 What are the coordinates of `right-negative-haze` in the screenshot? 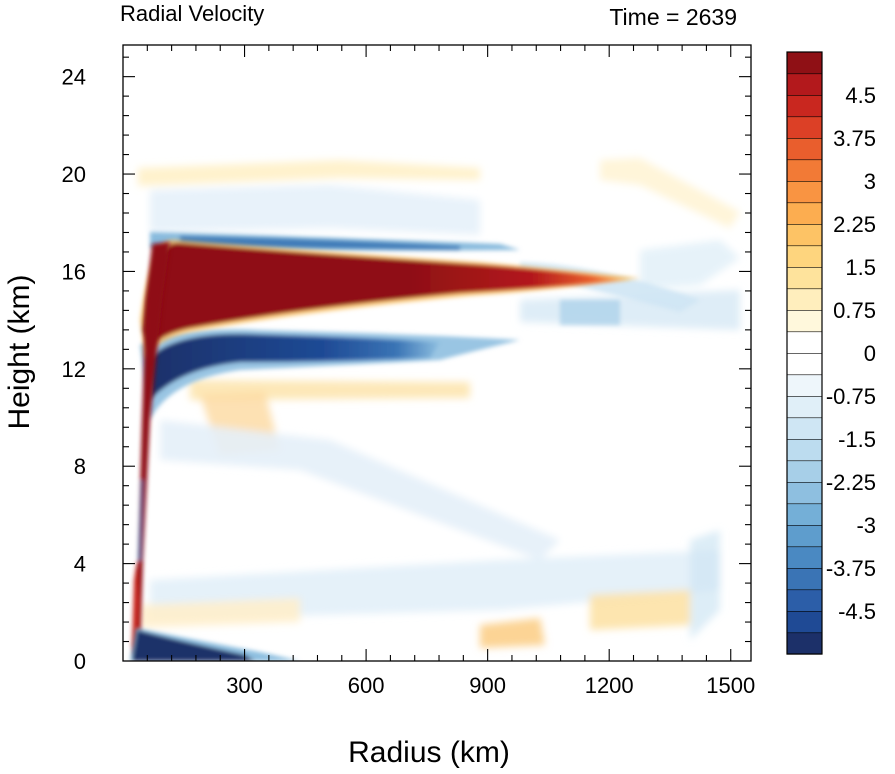 It's located at (690, 265).